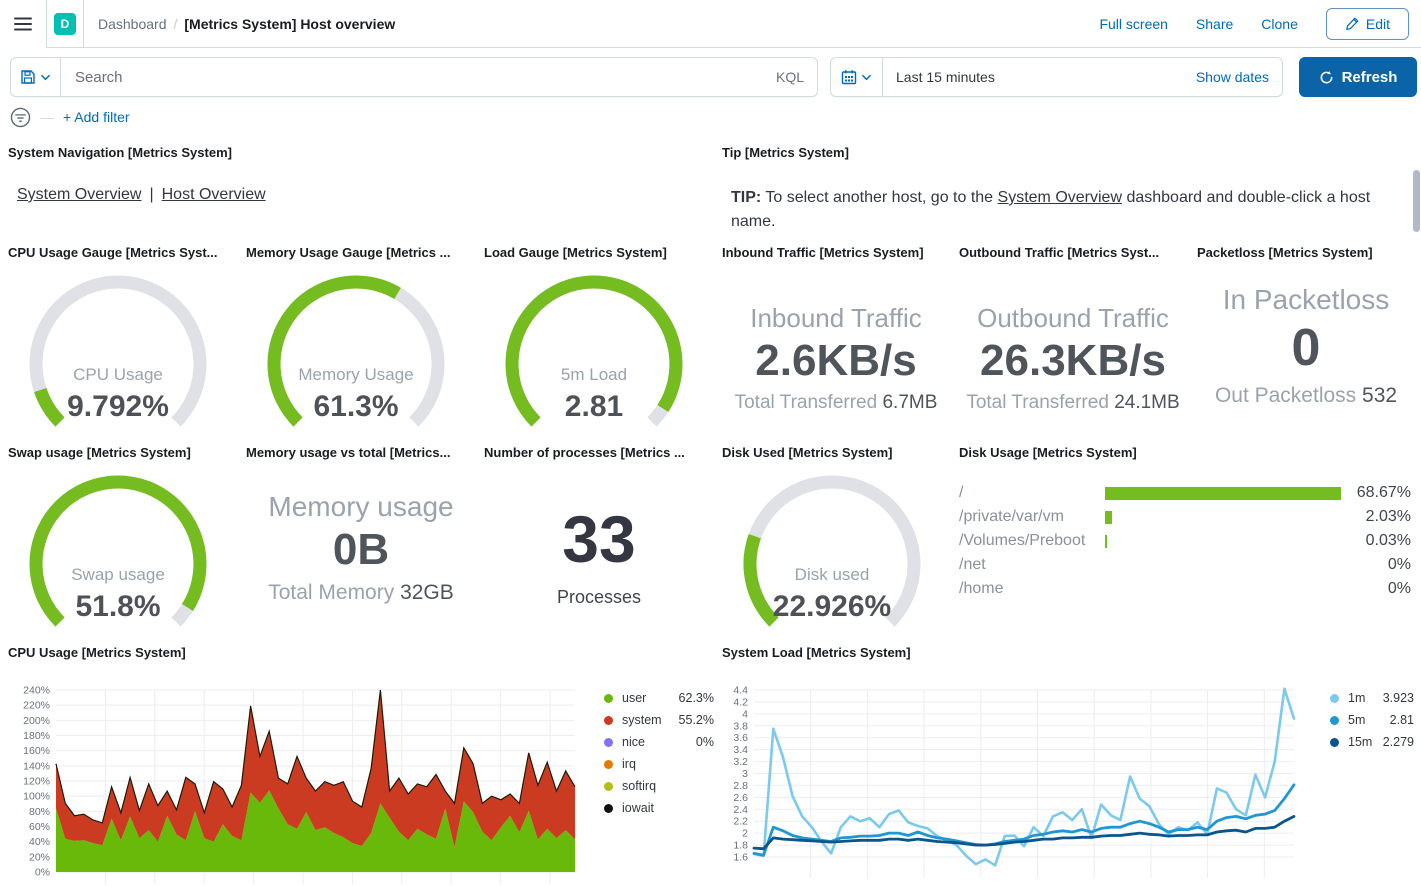  What do you see at coordinates (20, 117) in the screenshot?
I see `filter-icon` at bounding box center [20, 117].